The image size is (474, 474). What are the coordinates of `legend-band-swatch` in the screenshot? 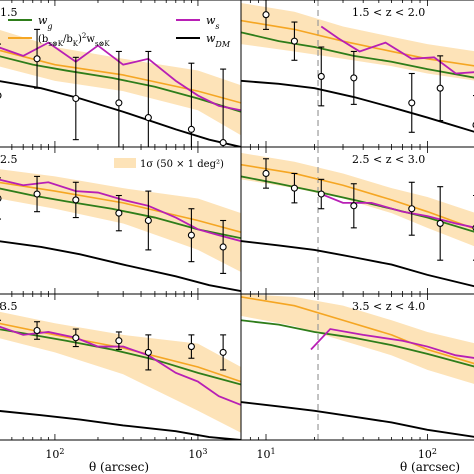 It's located at (125, 163).